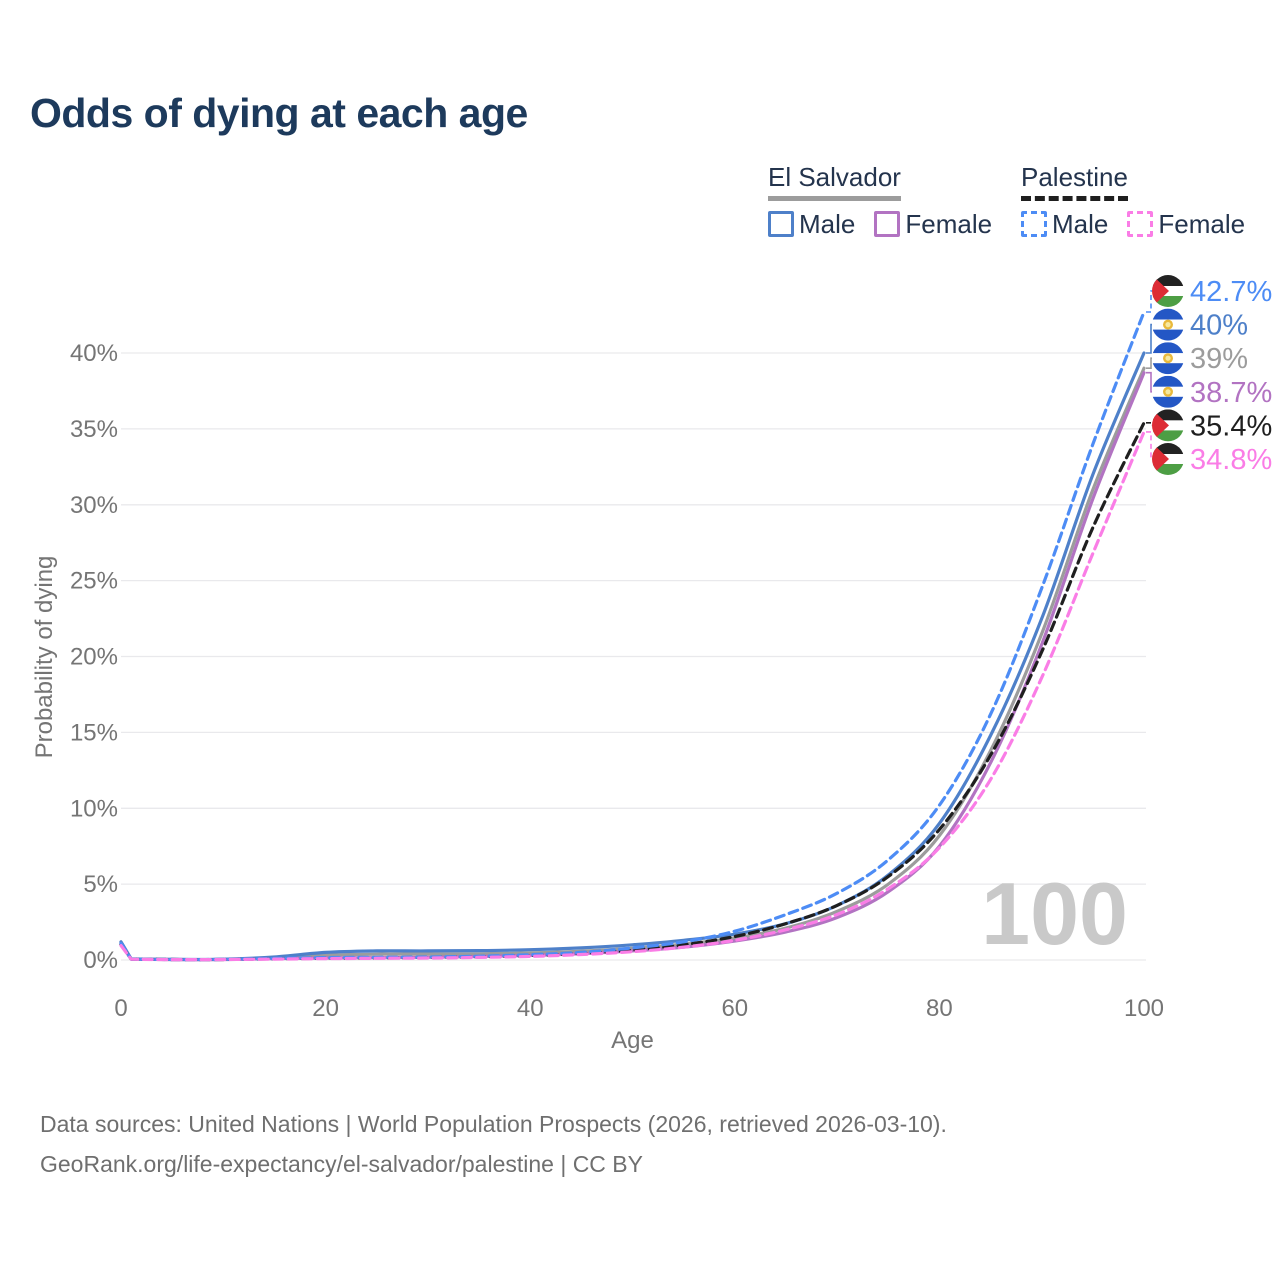 The width and height of the screenshot is (1280, 1280). What do you see at coordinates (939, 1008) in the screenshot?
I see `x-tick-label: 80` at bounding box center [939, 1008].